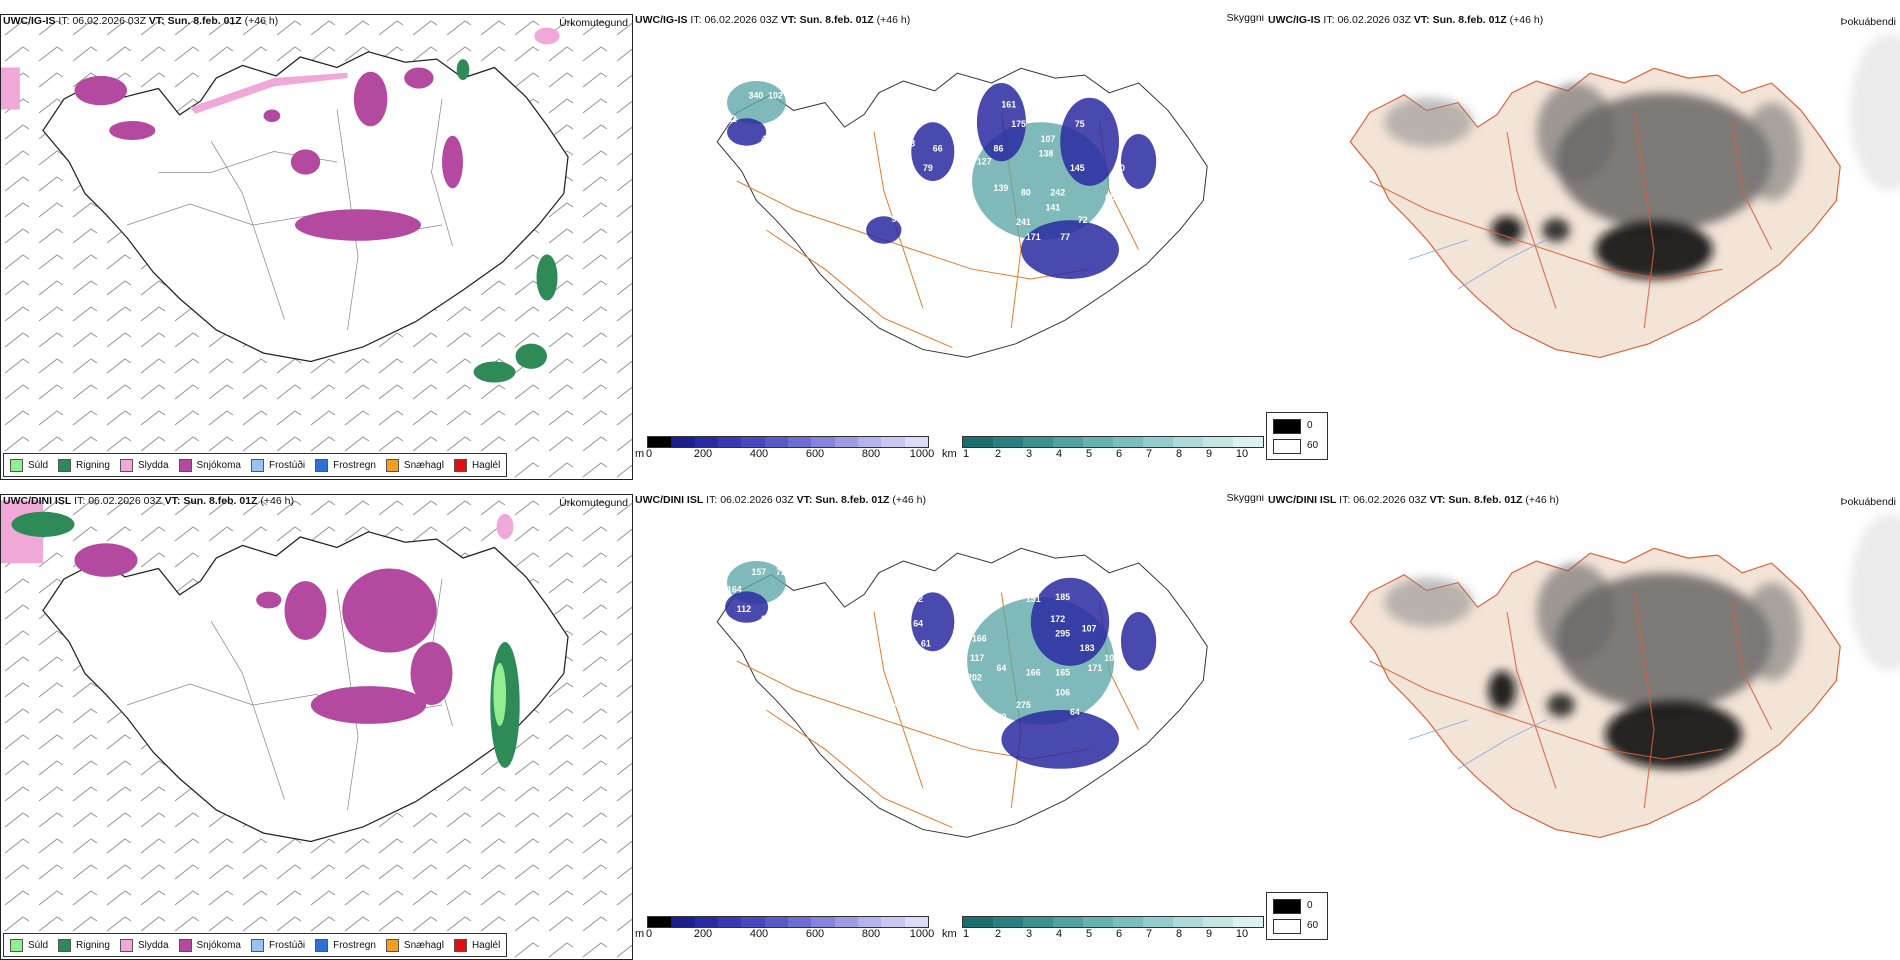  Describe the element at coordinates (1046, 154) in the screenshot. I see `cloud-label: 138` at that location.